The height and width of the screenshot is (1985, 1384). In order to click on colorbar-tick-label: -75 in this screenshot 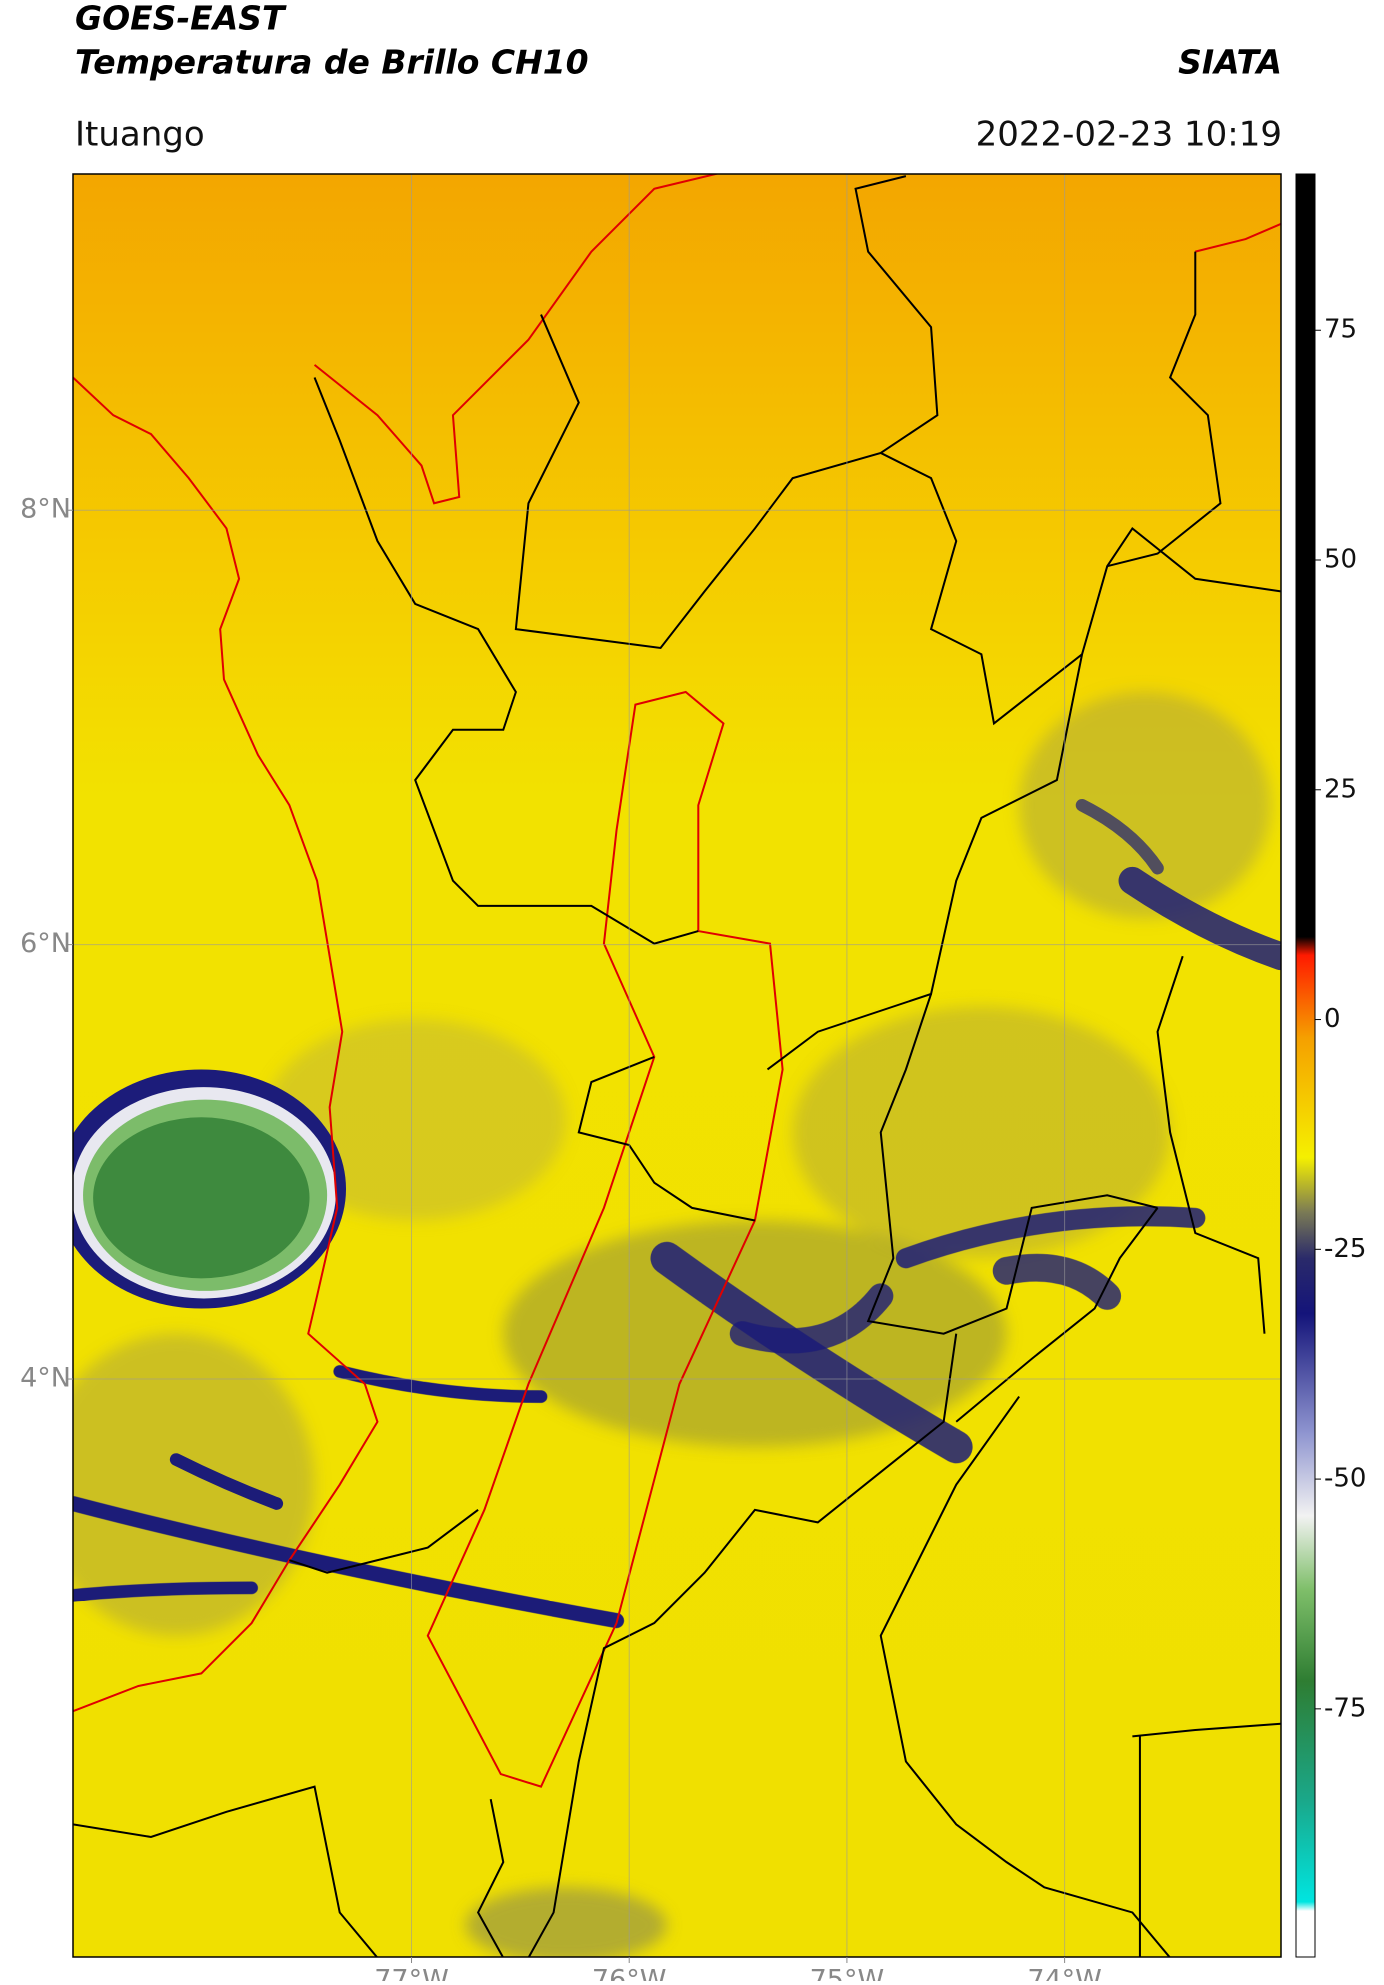, I will do `click(1345, 1708)`.